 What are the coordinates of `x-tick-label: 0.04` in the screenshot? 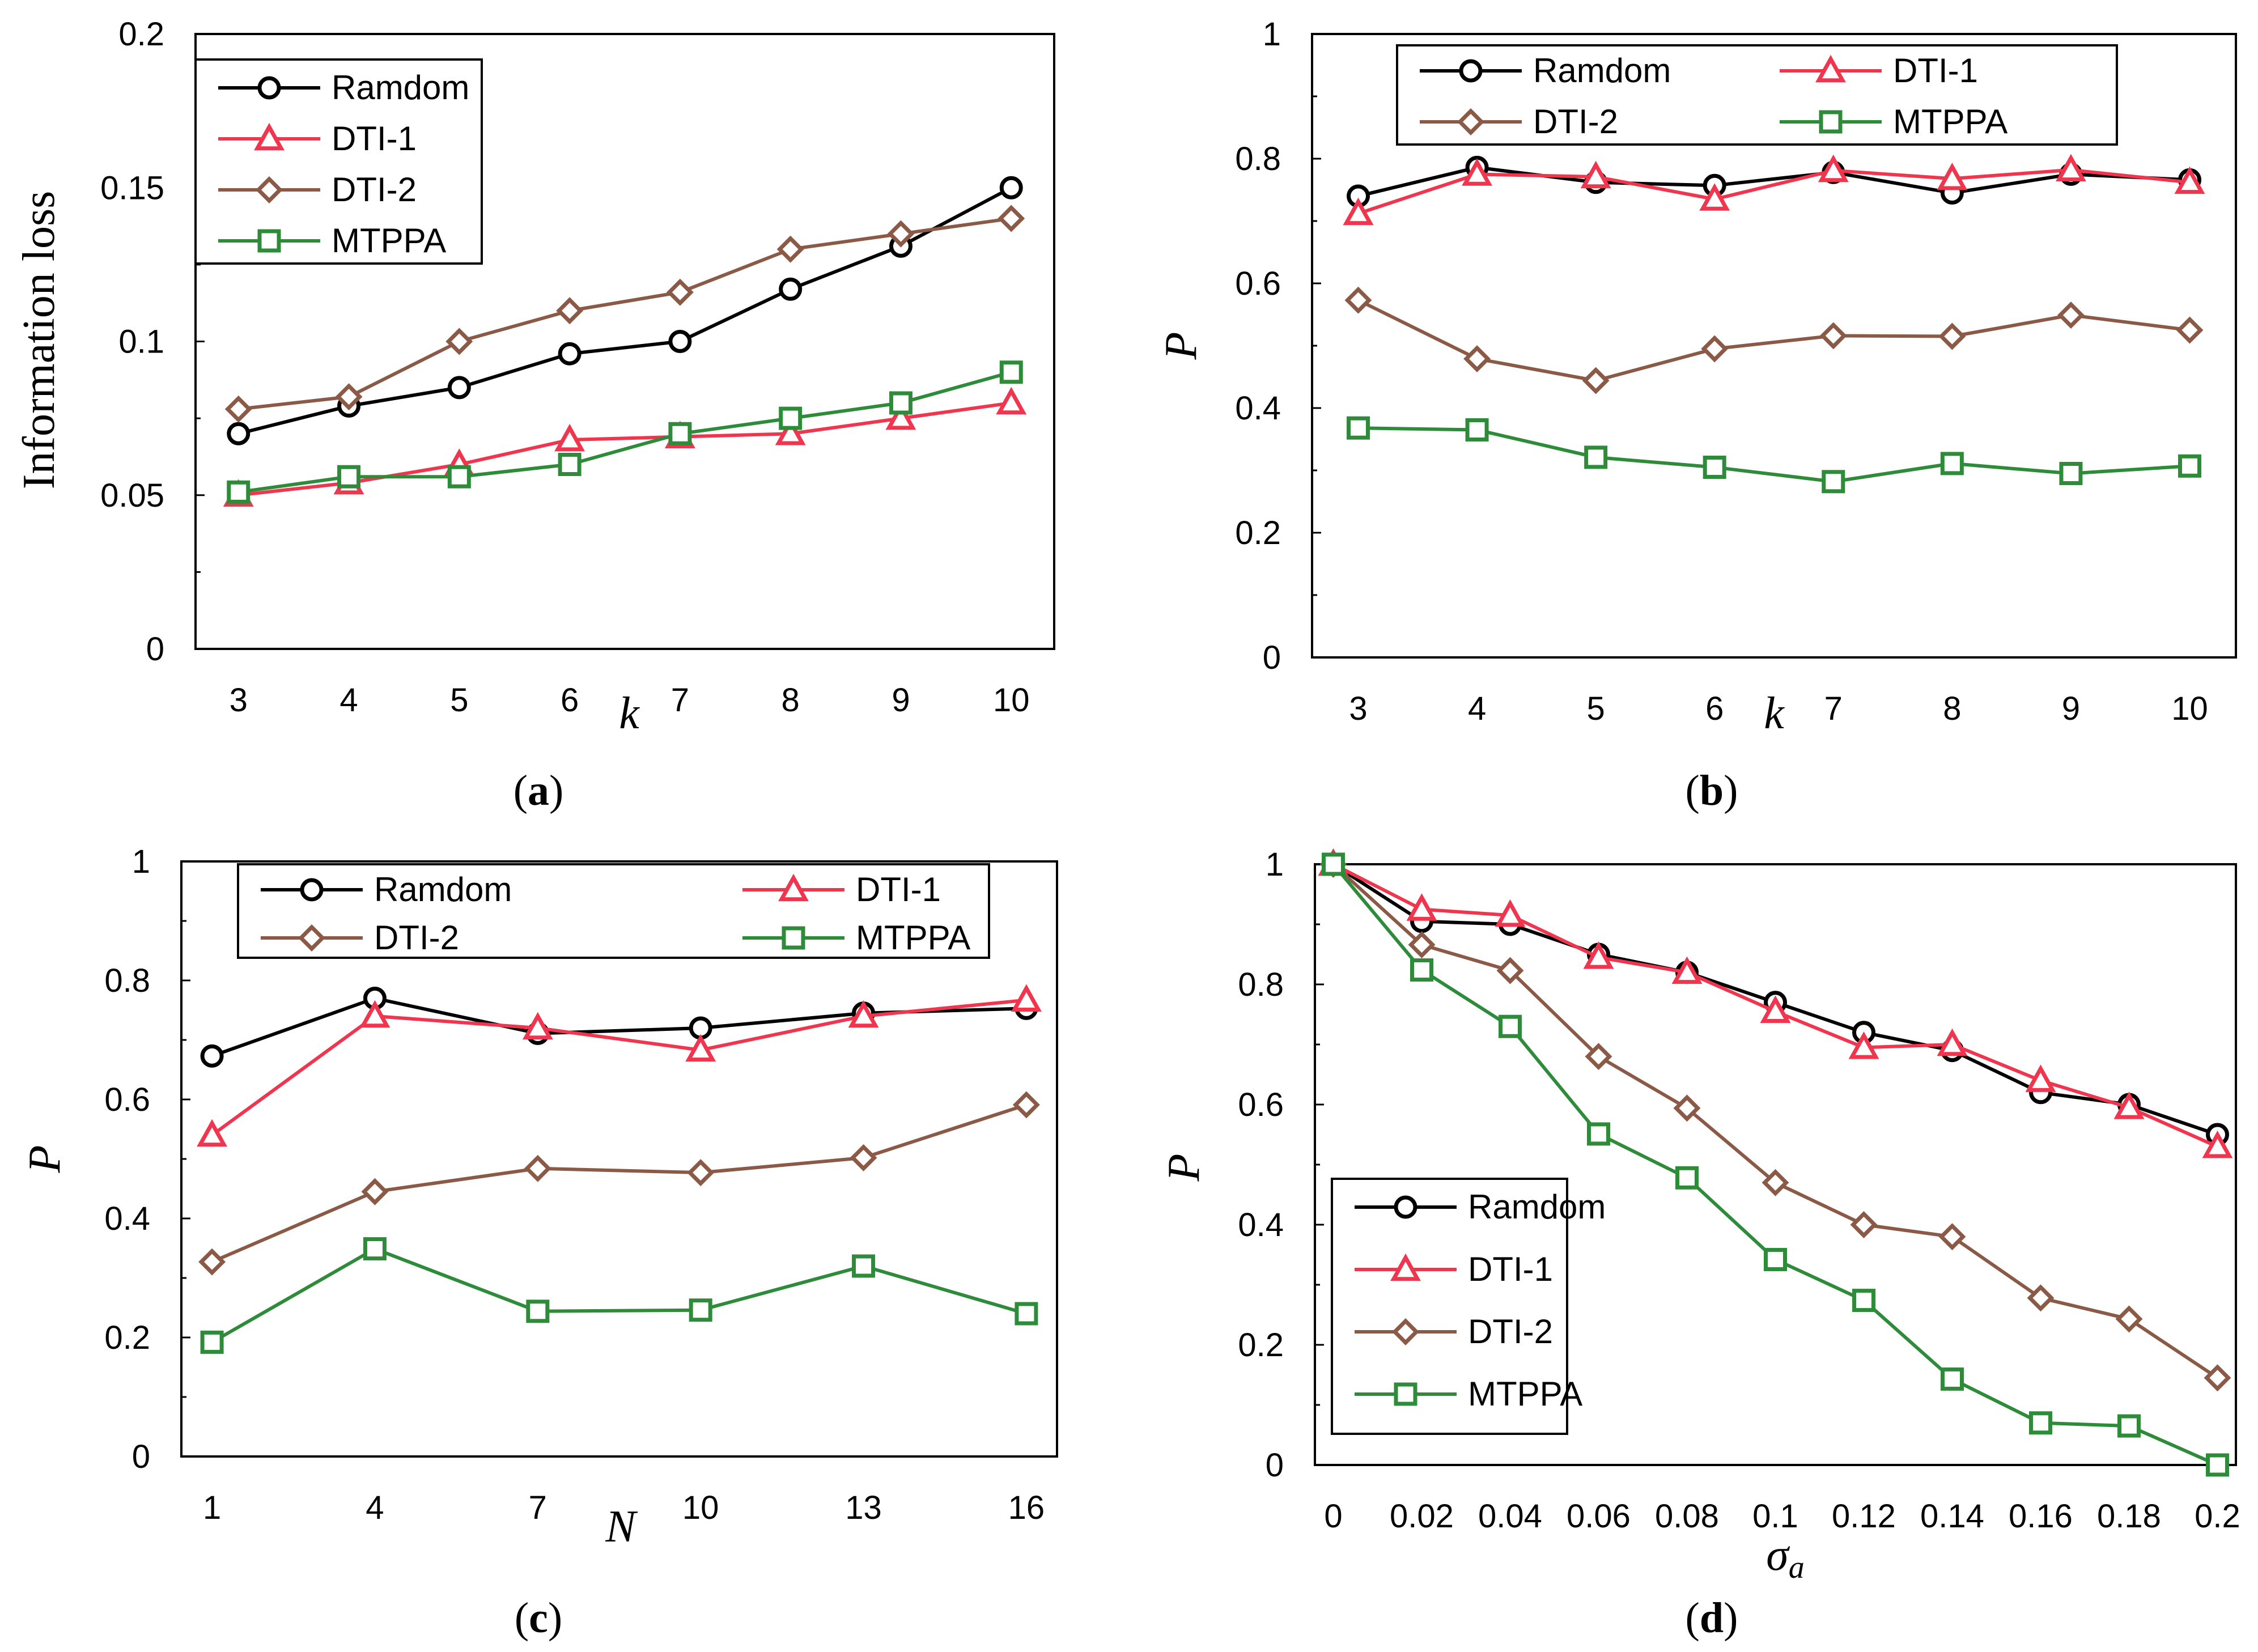 It's located at (1510, 1516).